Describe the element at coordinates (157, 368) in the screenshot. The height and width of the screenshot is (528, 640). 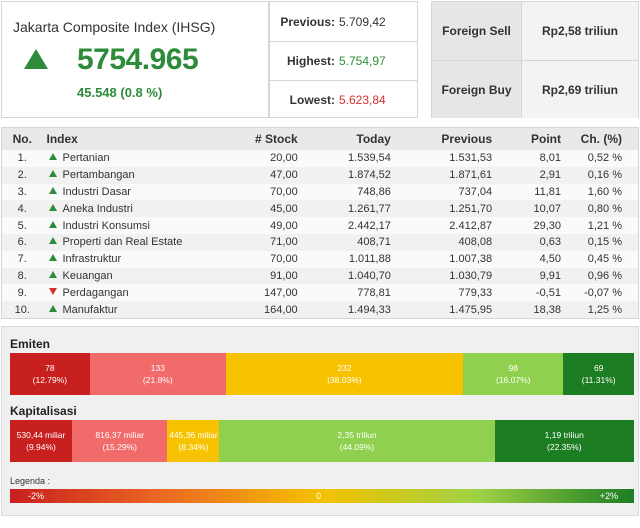
I see `emiten-segment-value: 133` at that location.